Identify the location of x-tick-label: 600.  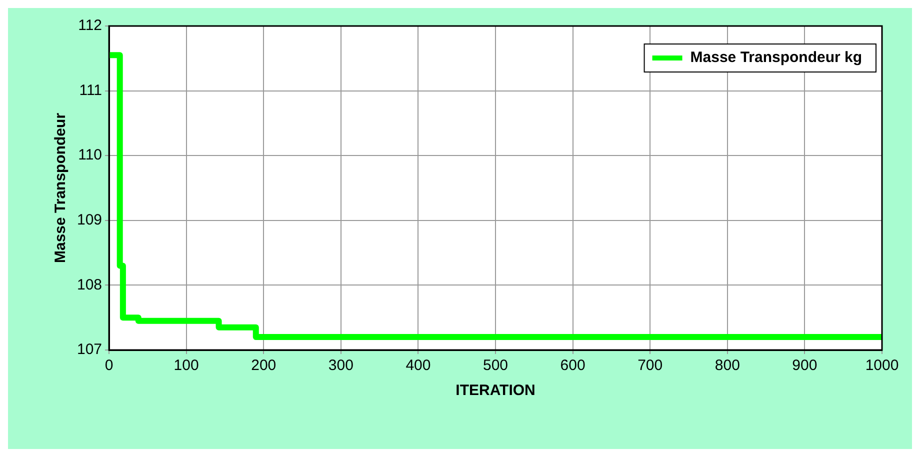
(573, 365).